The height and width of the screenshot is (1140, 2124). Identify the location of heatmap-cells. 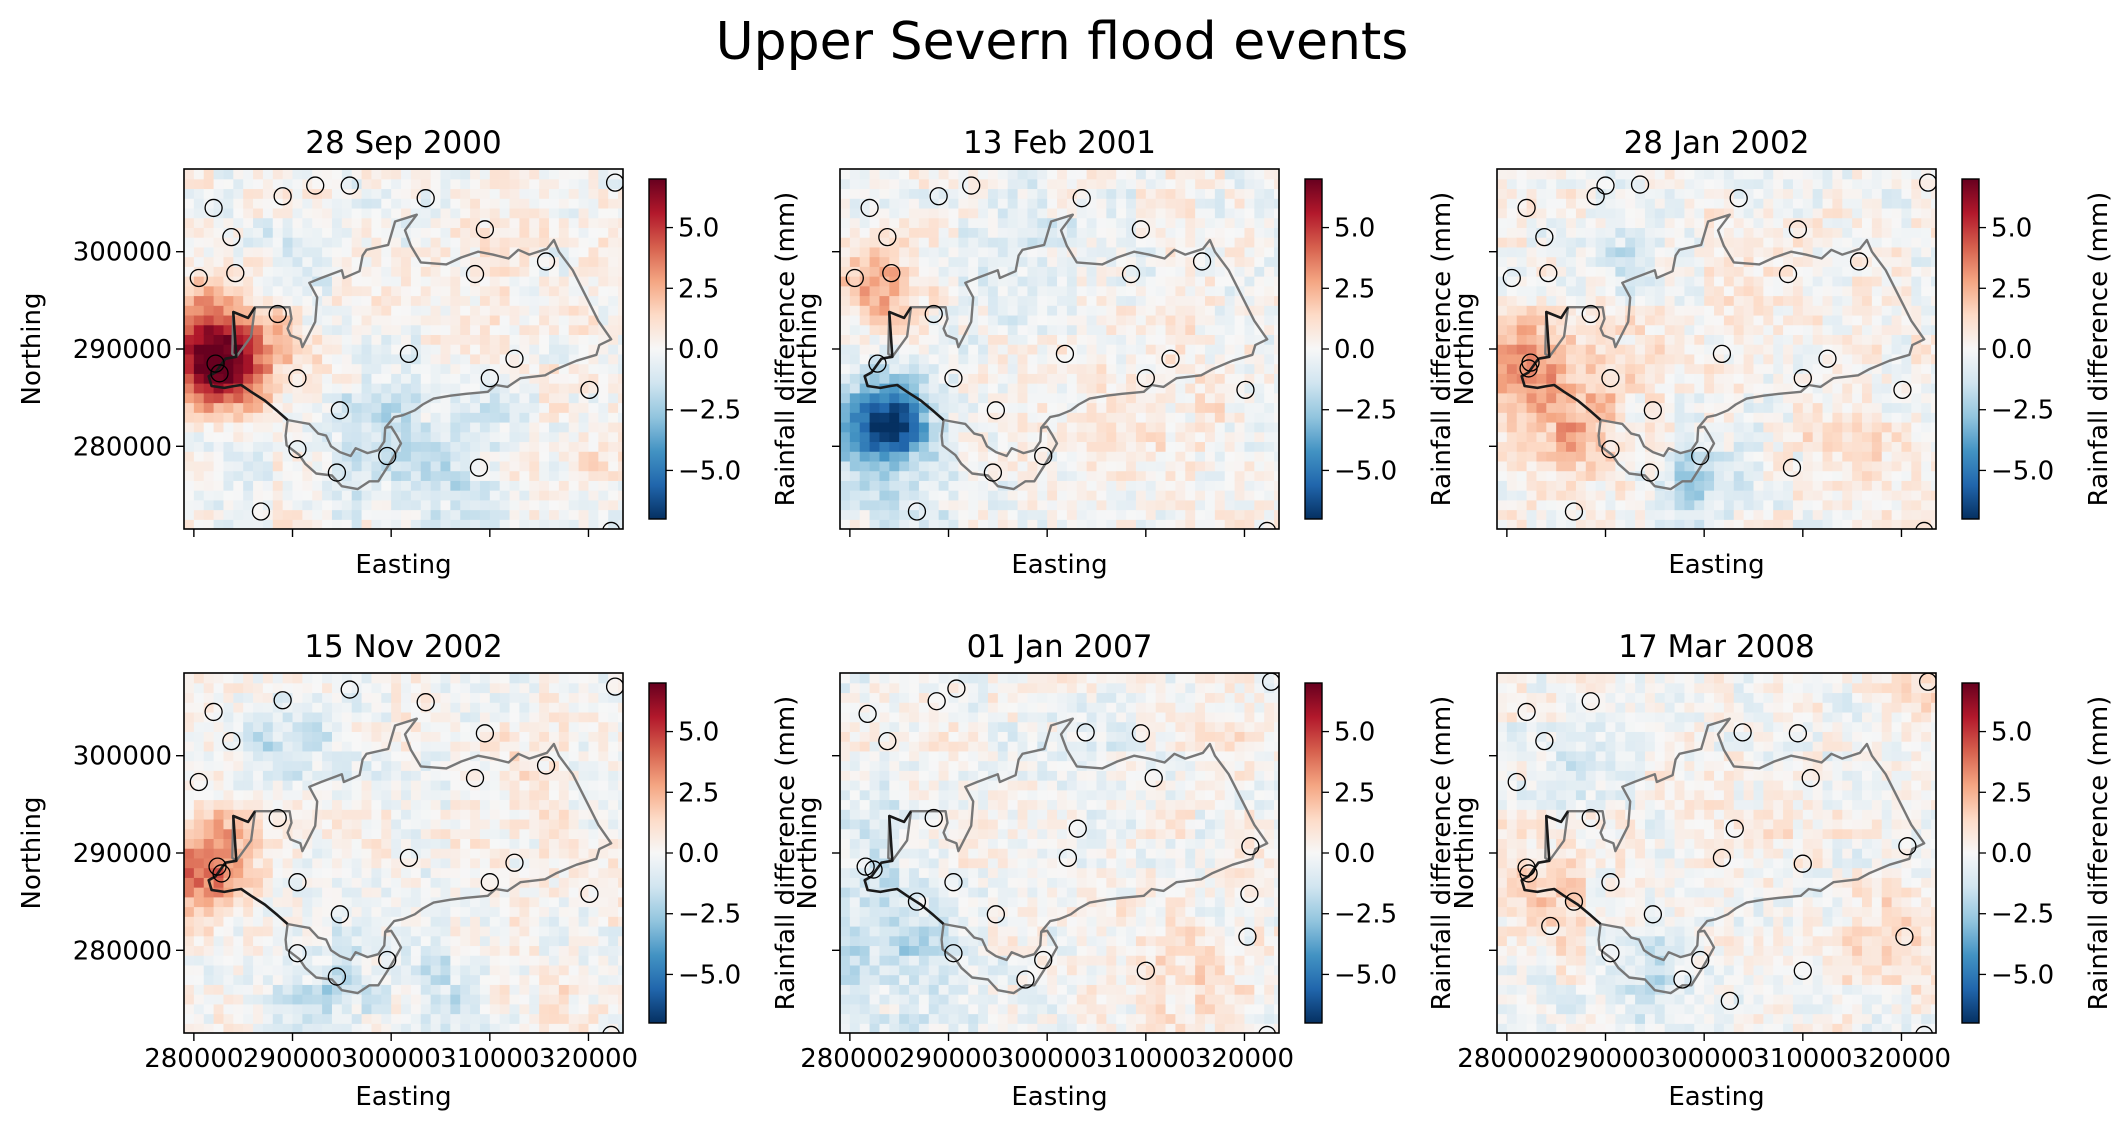
(1059, 349).